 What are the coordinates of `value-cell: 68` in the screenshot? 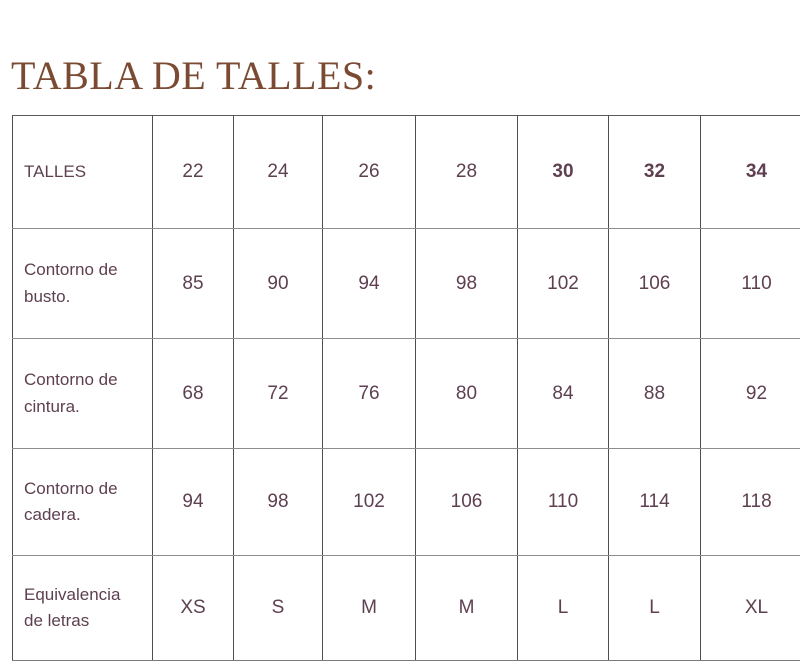 It's located at (193, 393).